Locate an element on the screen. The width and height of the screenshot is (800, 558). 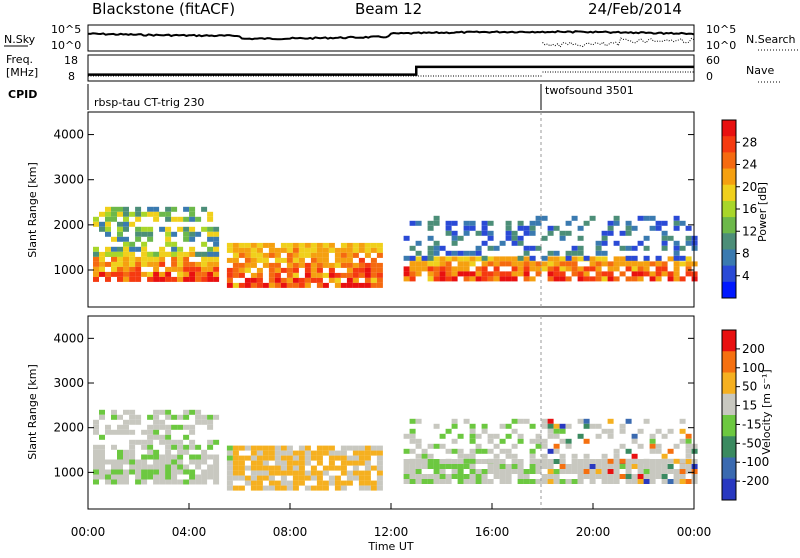
power-colorbar-tick-label-1: 24 is located at coordinates (749, 165).